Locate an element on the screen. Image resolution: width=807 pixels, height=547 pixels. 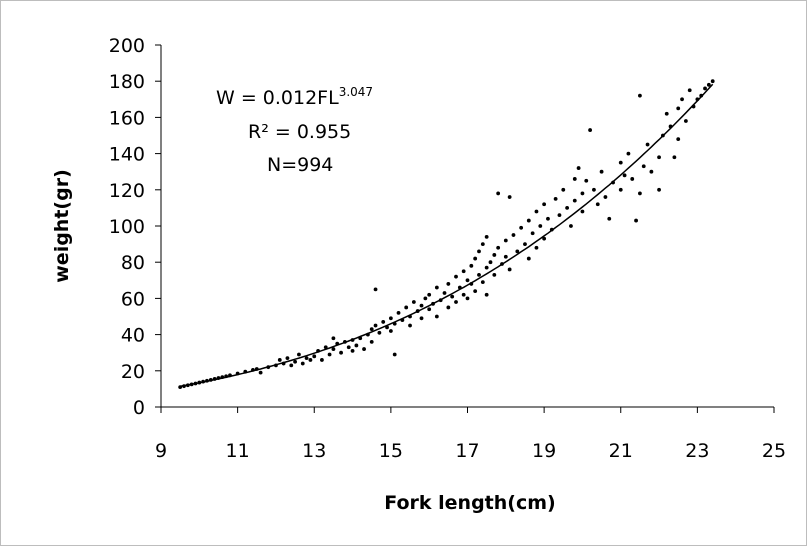
x-tick-label: 17 is located at coordinates (467, 451).